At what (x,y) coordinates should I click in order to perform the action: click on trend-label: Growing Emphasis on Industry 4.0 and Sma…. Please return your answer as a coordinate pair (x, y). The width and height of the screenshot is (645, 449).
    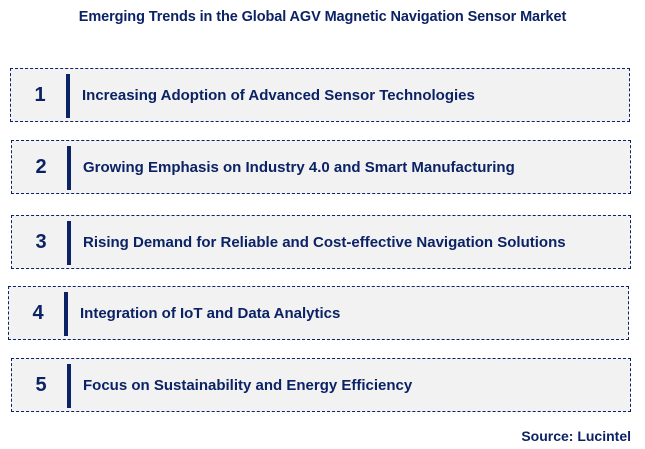
    Looking at the image, I should click on (299, 167).